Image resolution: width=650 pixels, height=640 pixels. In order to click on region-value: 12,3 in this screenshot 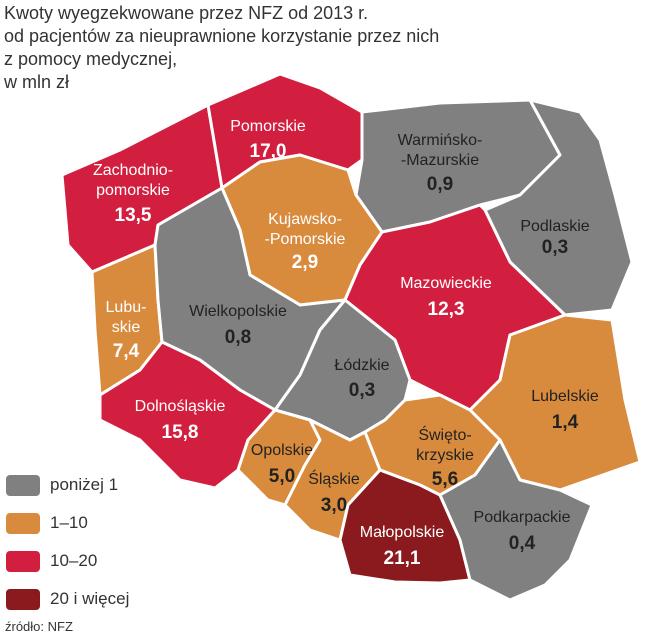, I will do `click(446, 309)`.